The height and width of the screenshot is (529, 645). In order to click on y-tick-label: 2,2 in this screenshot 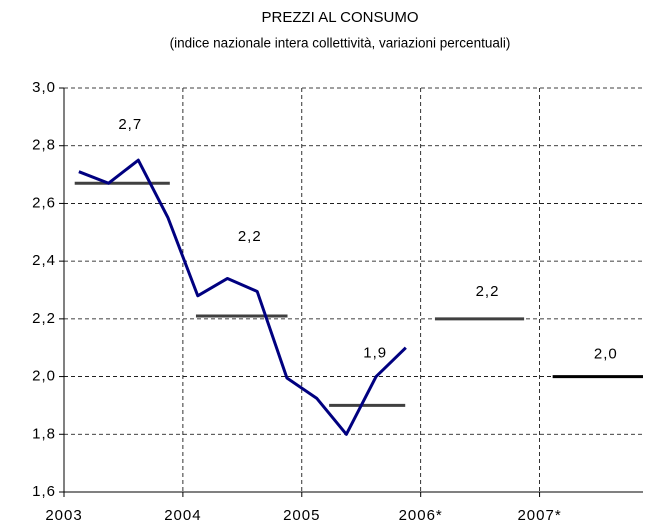, I will do `click(44, 318)`.